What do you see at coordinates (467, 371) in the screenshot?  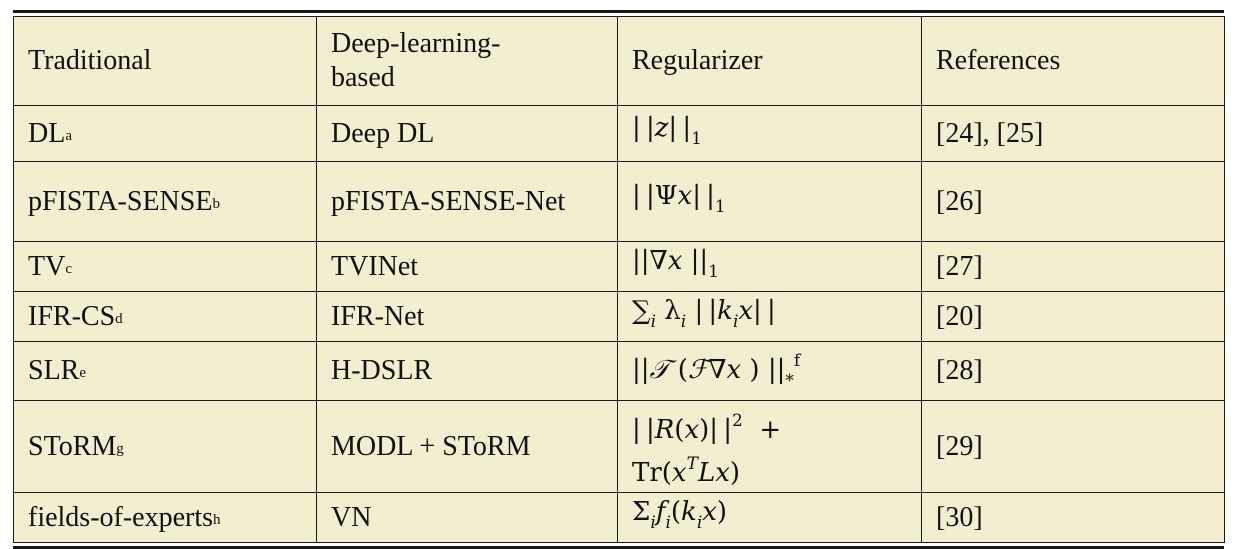 I see `deep-cell: H-DSLR` at bounding box center [467, 371].